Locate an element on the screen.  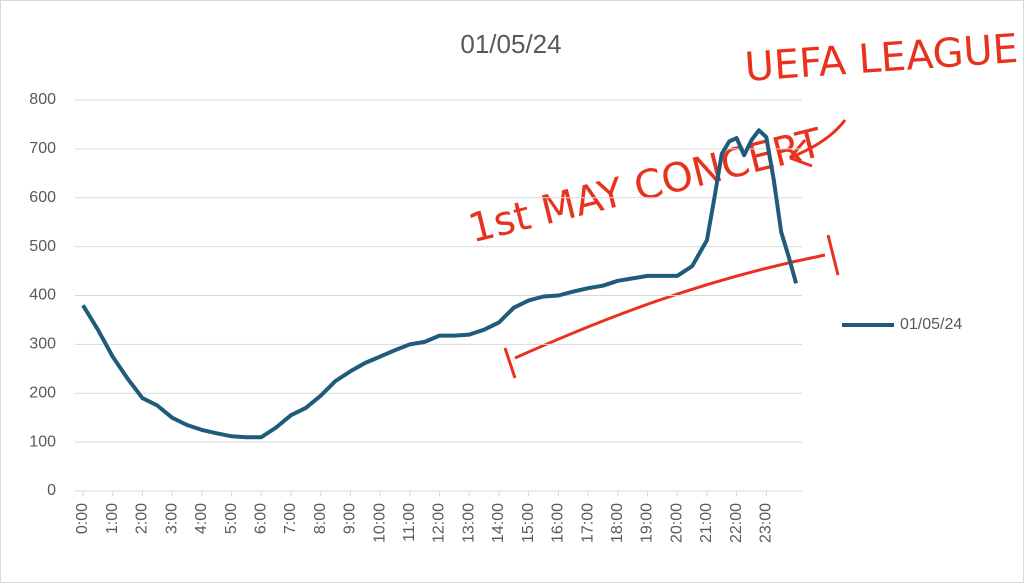
y-tick-label: 600 is located at coordinates (42, 197).